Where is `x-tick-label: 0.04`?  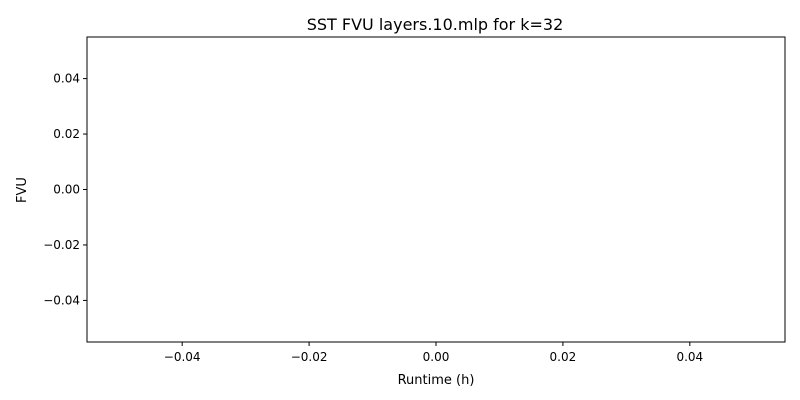 x-tick-label: 0.04 is located at coordinates (689, 357).